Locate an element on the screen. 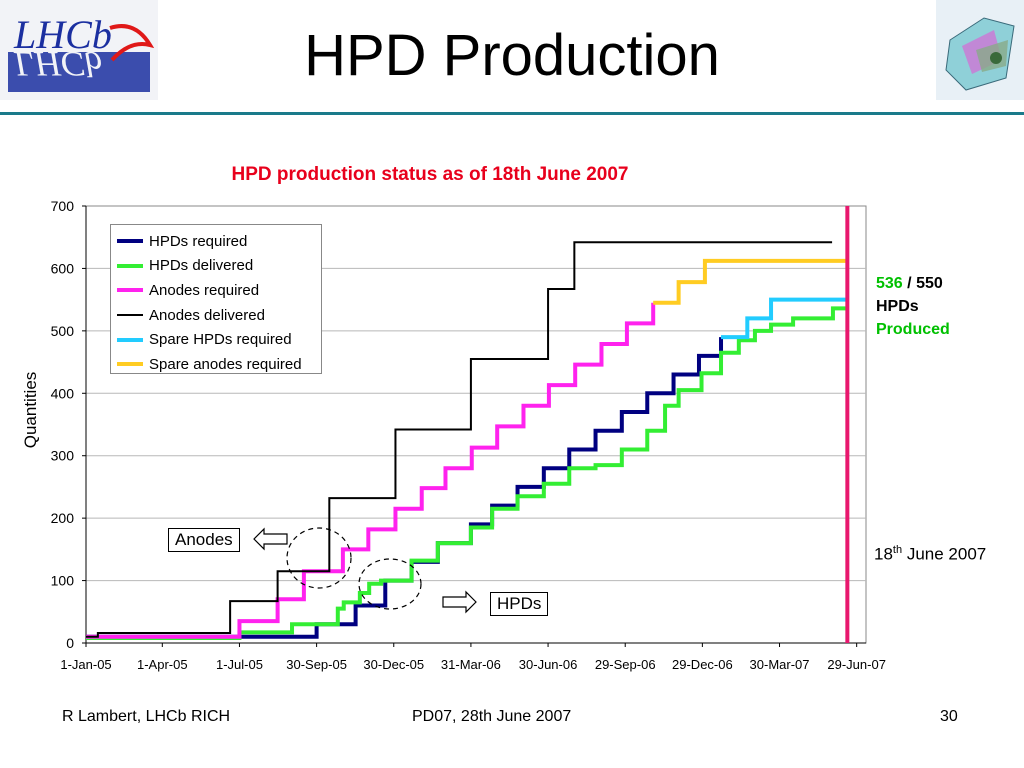 This screenshot has height=768, width=1024. rich-detector-graphic is located at coordinates (980, 54).